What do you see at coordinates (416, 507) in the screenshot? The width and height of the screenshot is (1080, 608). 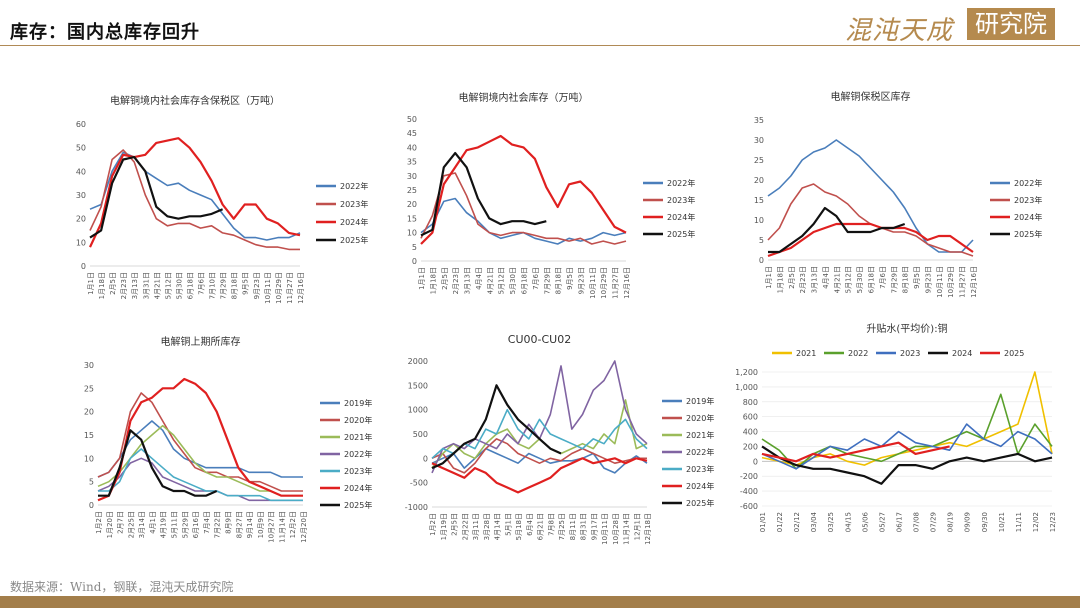 I see `y-tick-label: -1000` at bounding box center [416, 507].